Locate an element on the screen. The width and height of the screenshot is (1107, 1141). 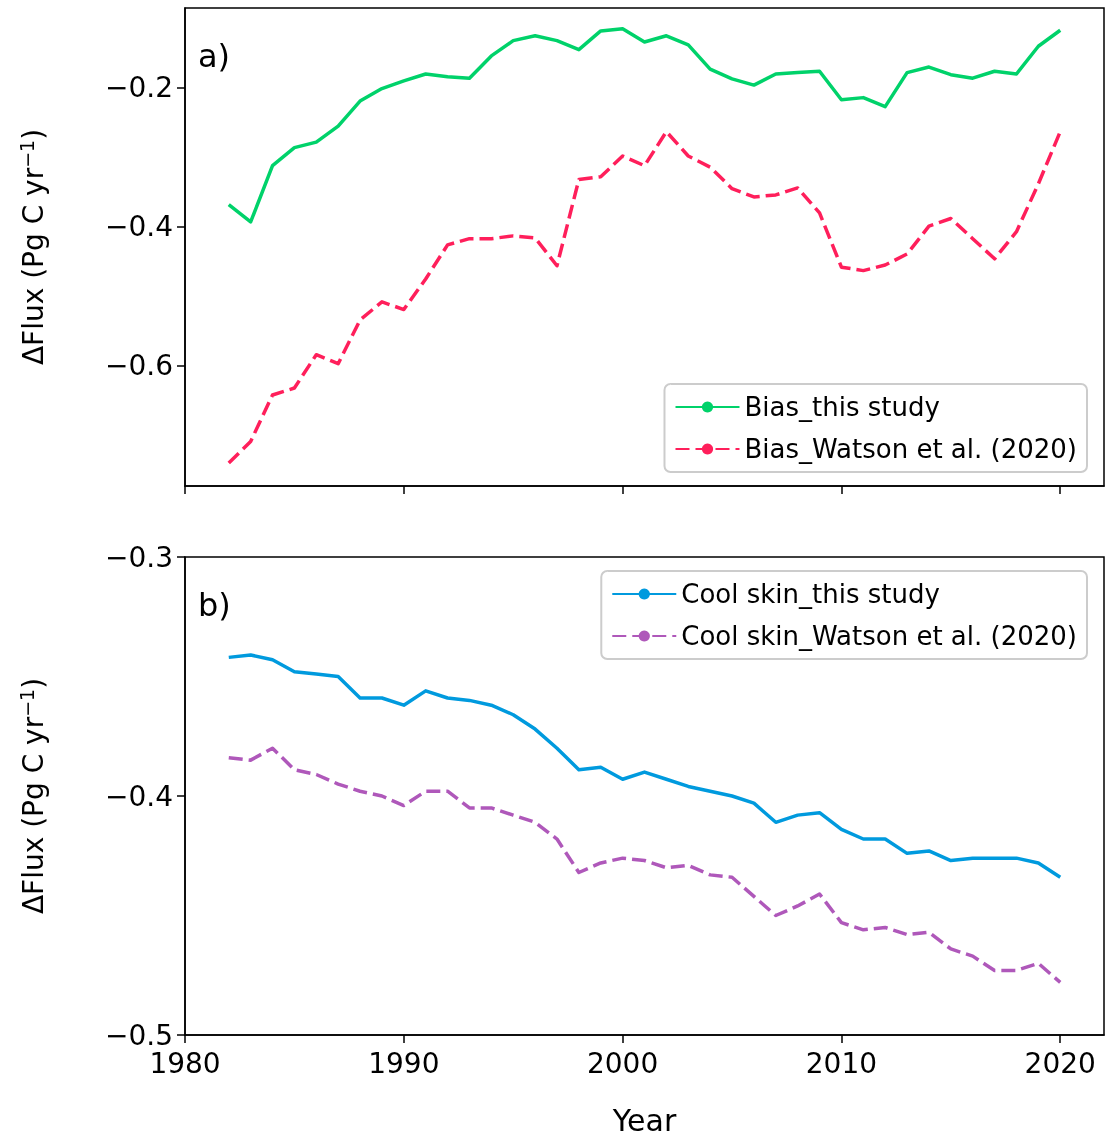
x-tick-label: 2020 is located at coordinates (1060, 1063).